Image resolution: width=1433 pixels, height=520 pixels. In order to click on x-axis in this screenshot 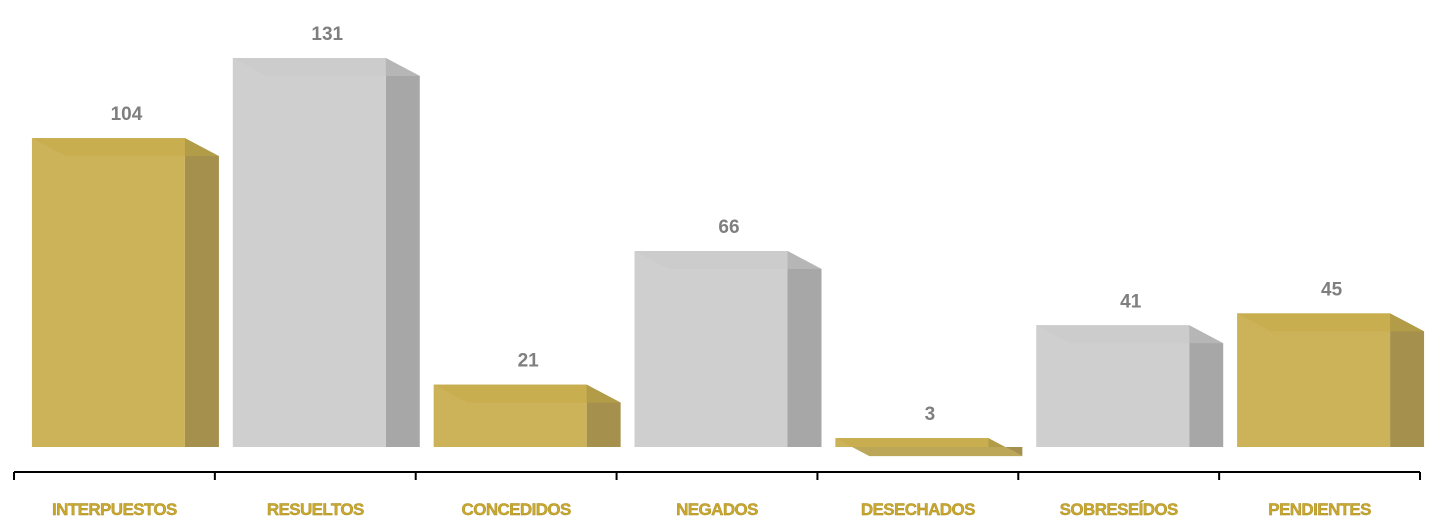, I will do `click(717, 475)`.